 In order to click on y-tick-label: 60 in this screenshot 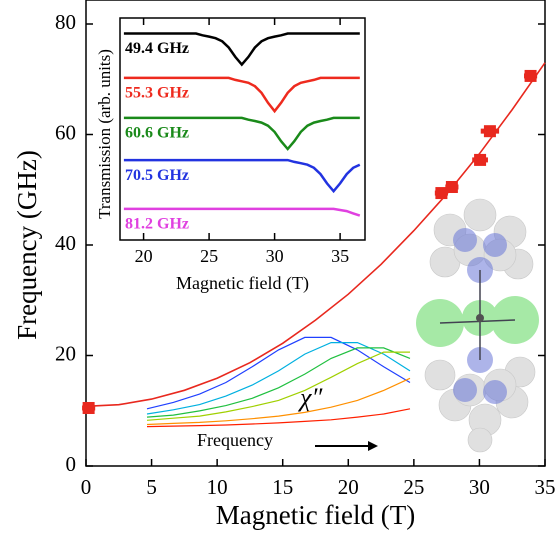, I will do `click(65, 132)`.